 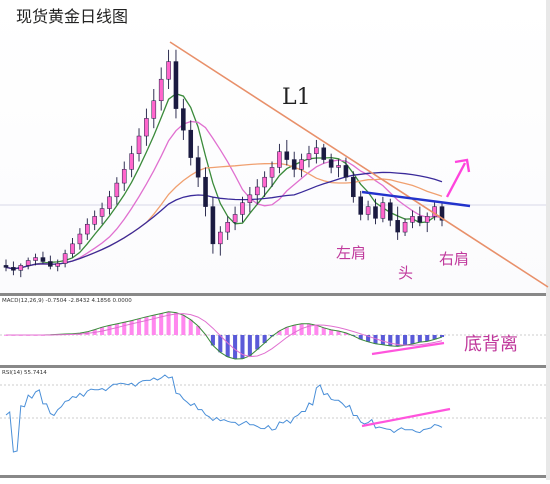 I want to click on left-shoulder-label: 左肩, so click(x=351, y=253).